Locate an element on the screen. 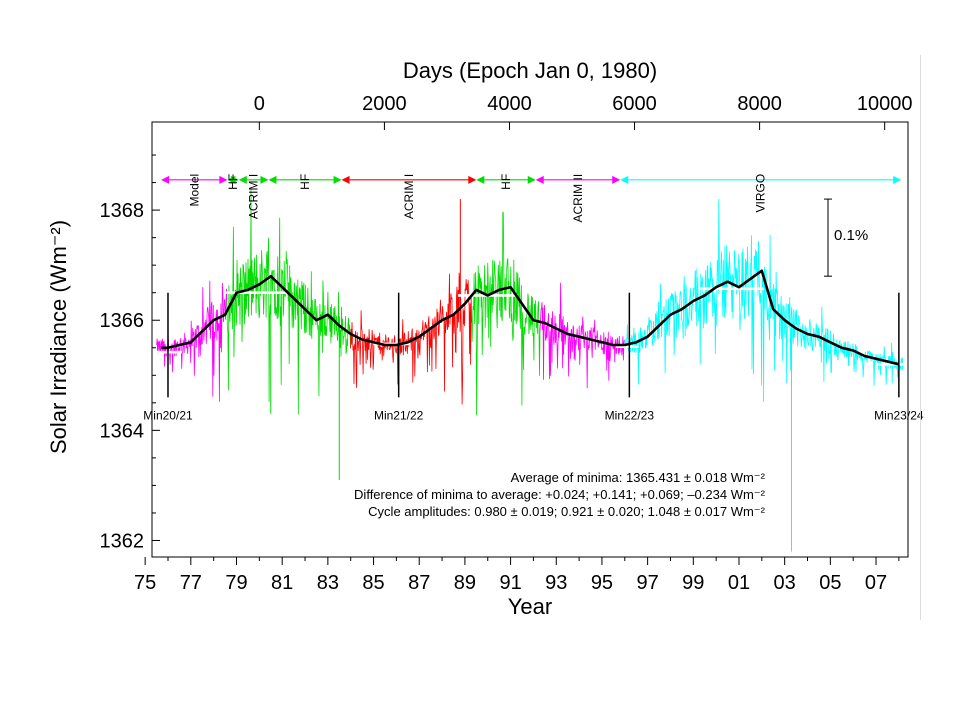 Image resolution: width=960 pixels, height=720 pixels. x-tick-label: 81 is located at coordinates (282, 583).